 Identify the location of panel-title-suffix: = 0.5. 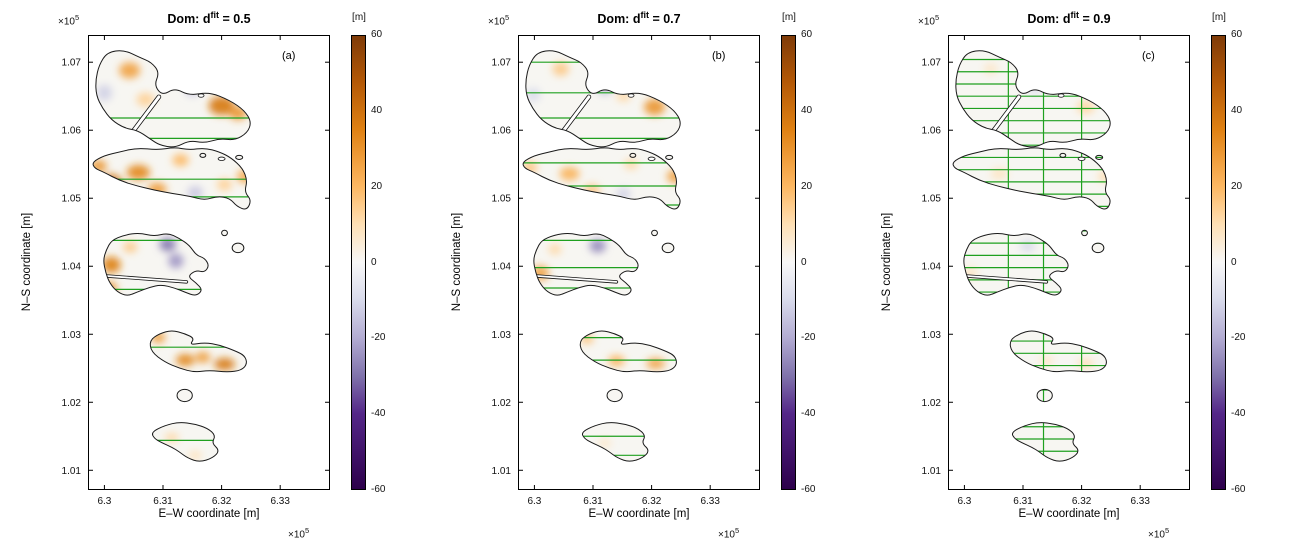
(234, 19).